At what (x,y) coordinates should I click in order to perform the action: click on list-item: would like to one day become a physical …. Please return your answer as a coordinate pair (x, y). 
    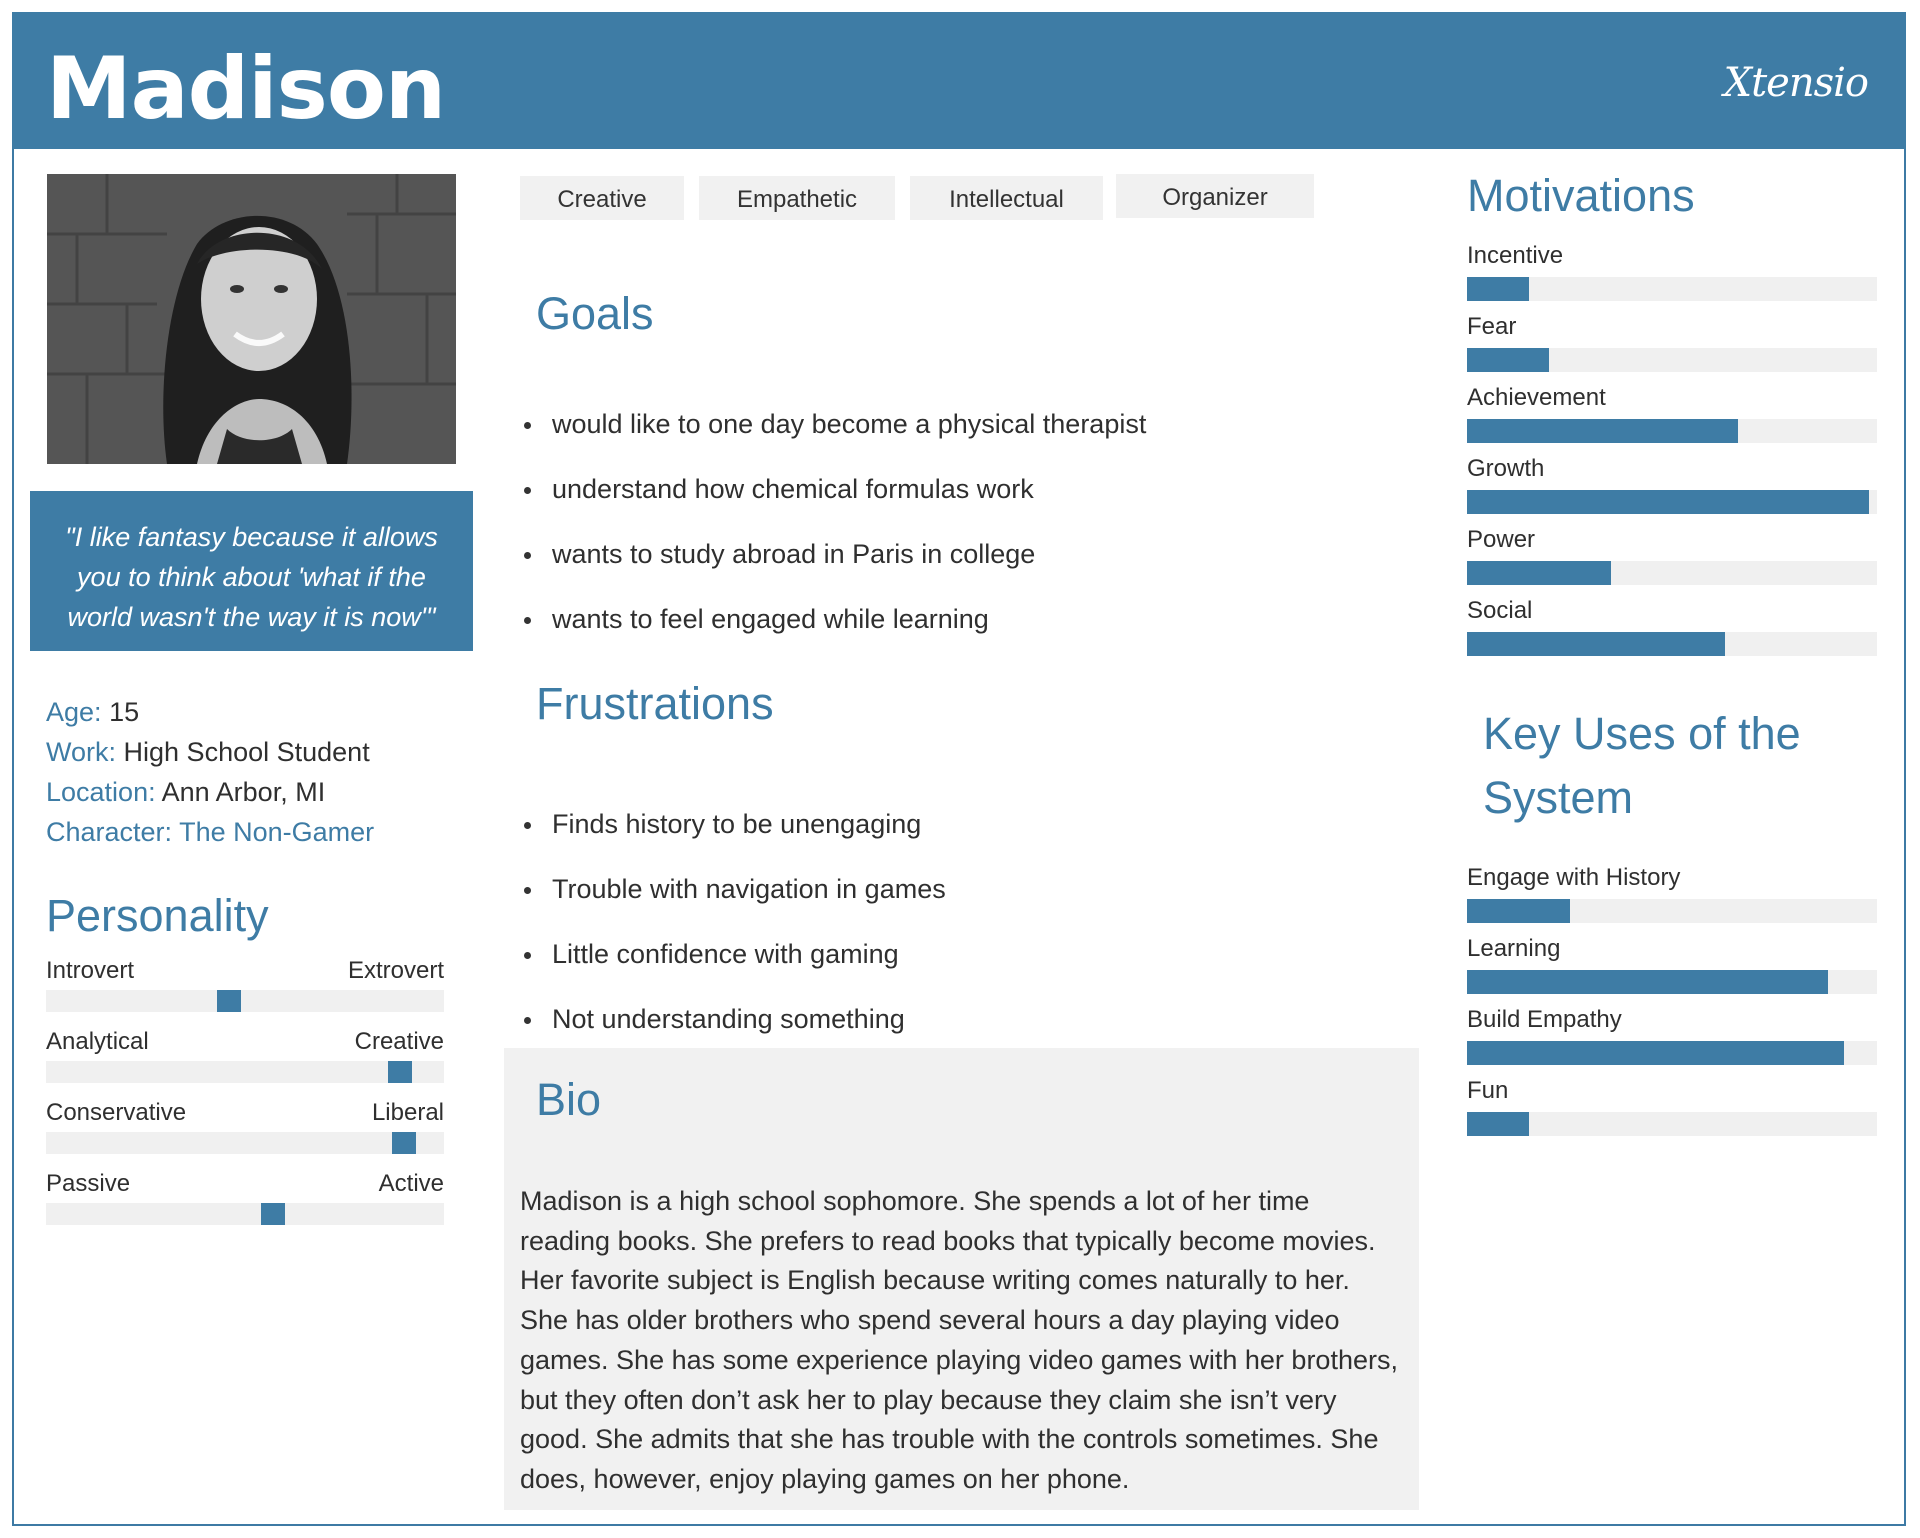
    Looking at the image, I should click on (970, 424).